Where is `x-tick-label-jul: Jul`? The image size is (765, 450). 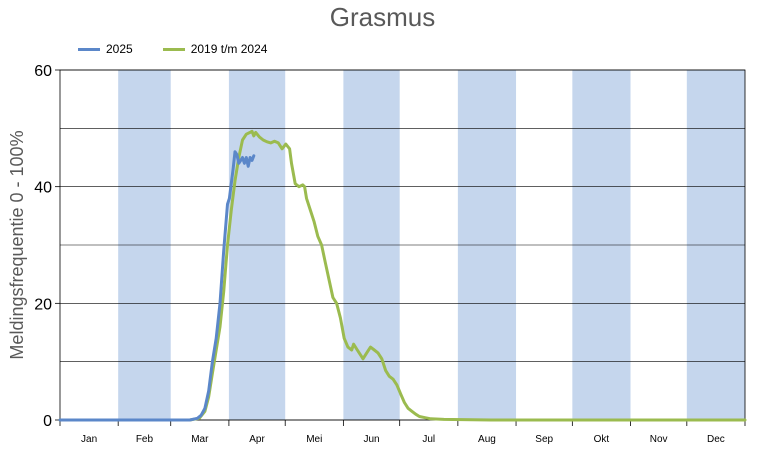 x-tick-label-jul: Jul is located at coordinates (428, 439).